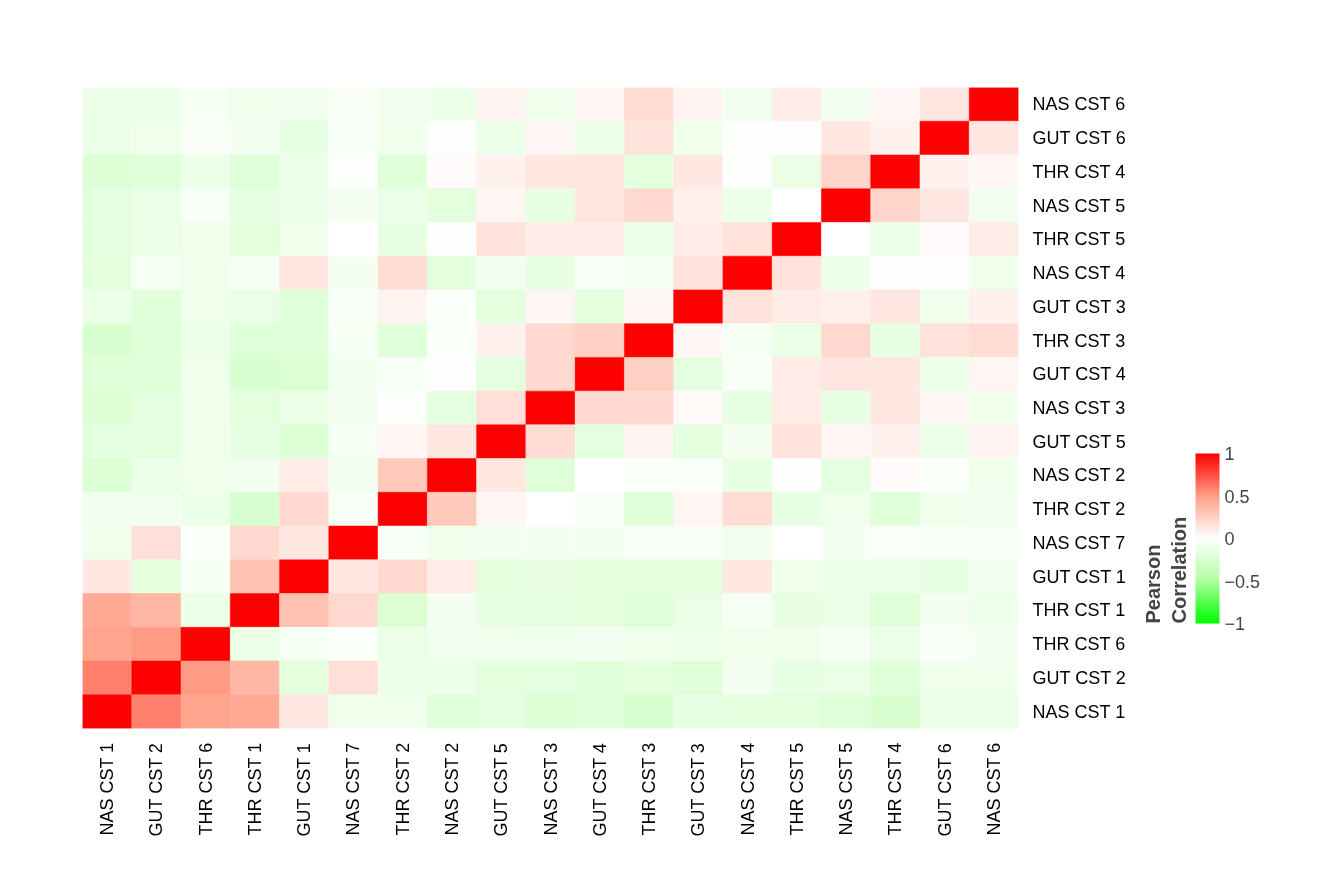 Image resolution: width=1318 pixels, height=870 pixels. What do you see at coordinates (649, 789) in the screenshot?
I see `x-tick-label: THR CST 3` at bounding box center [649, 789].